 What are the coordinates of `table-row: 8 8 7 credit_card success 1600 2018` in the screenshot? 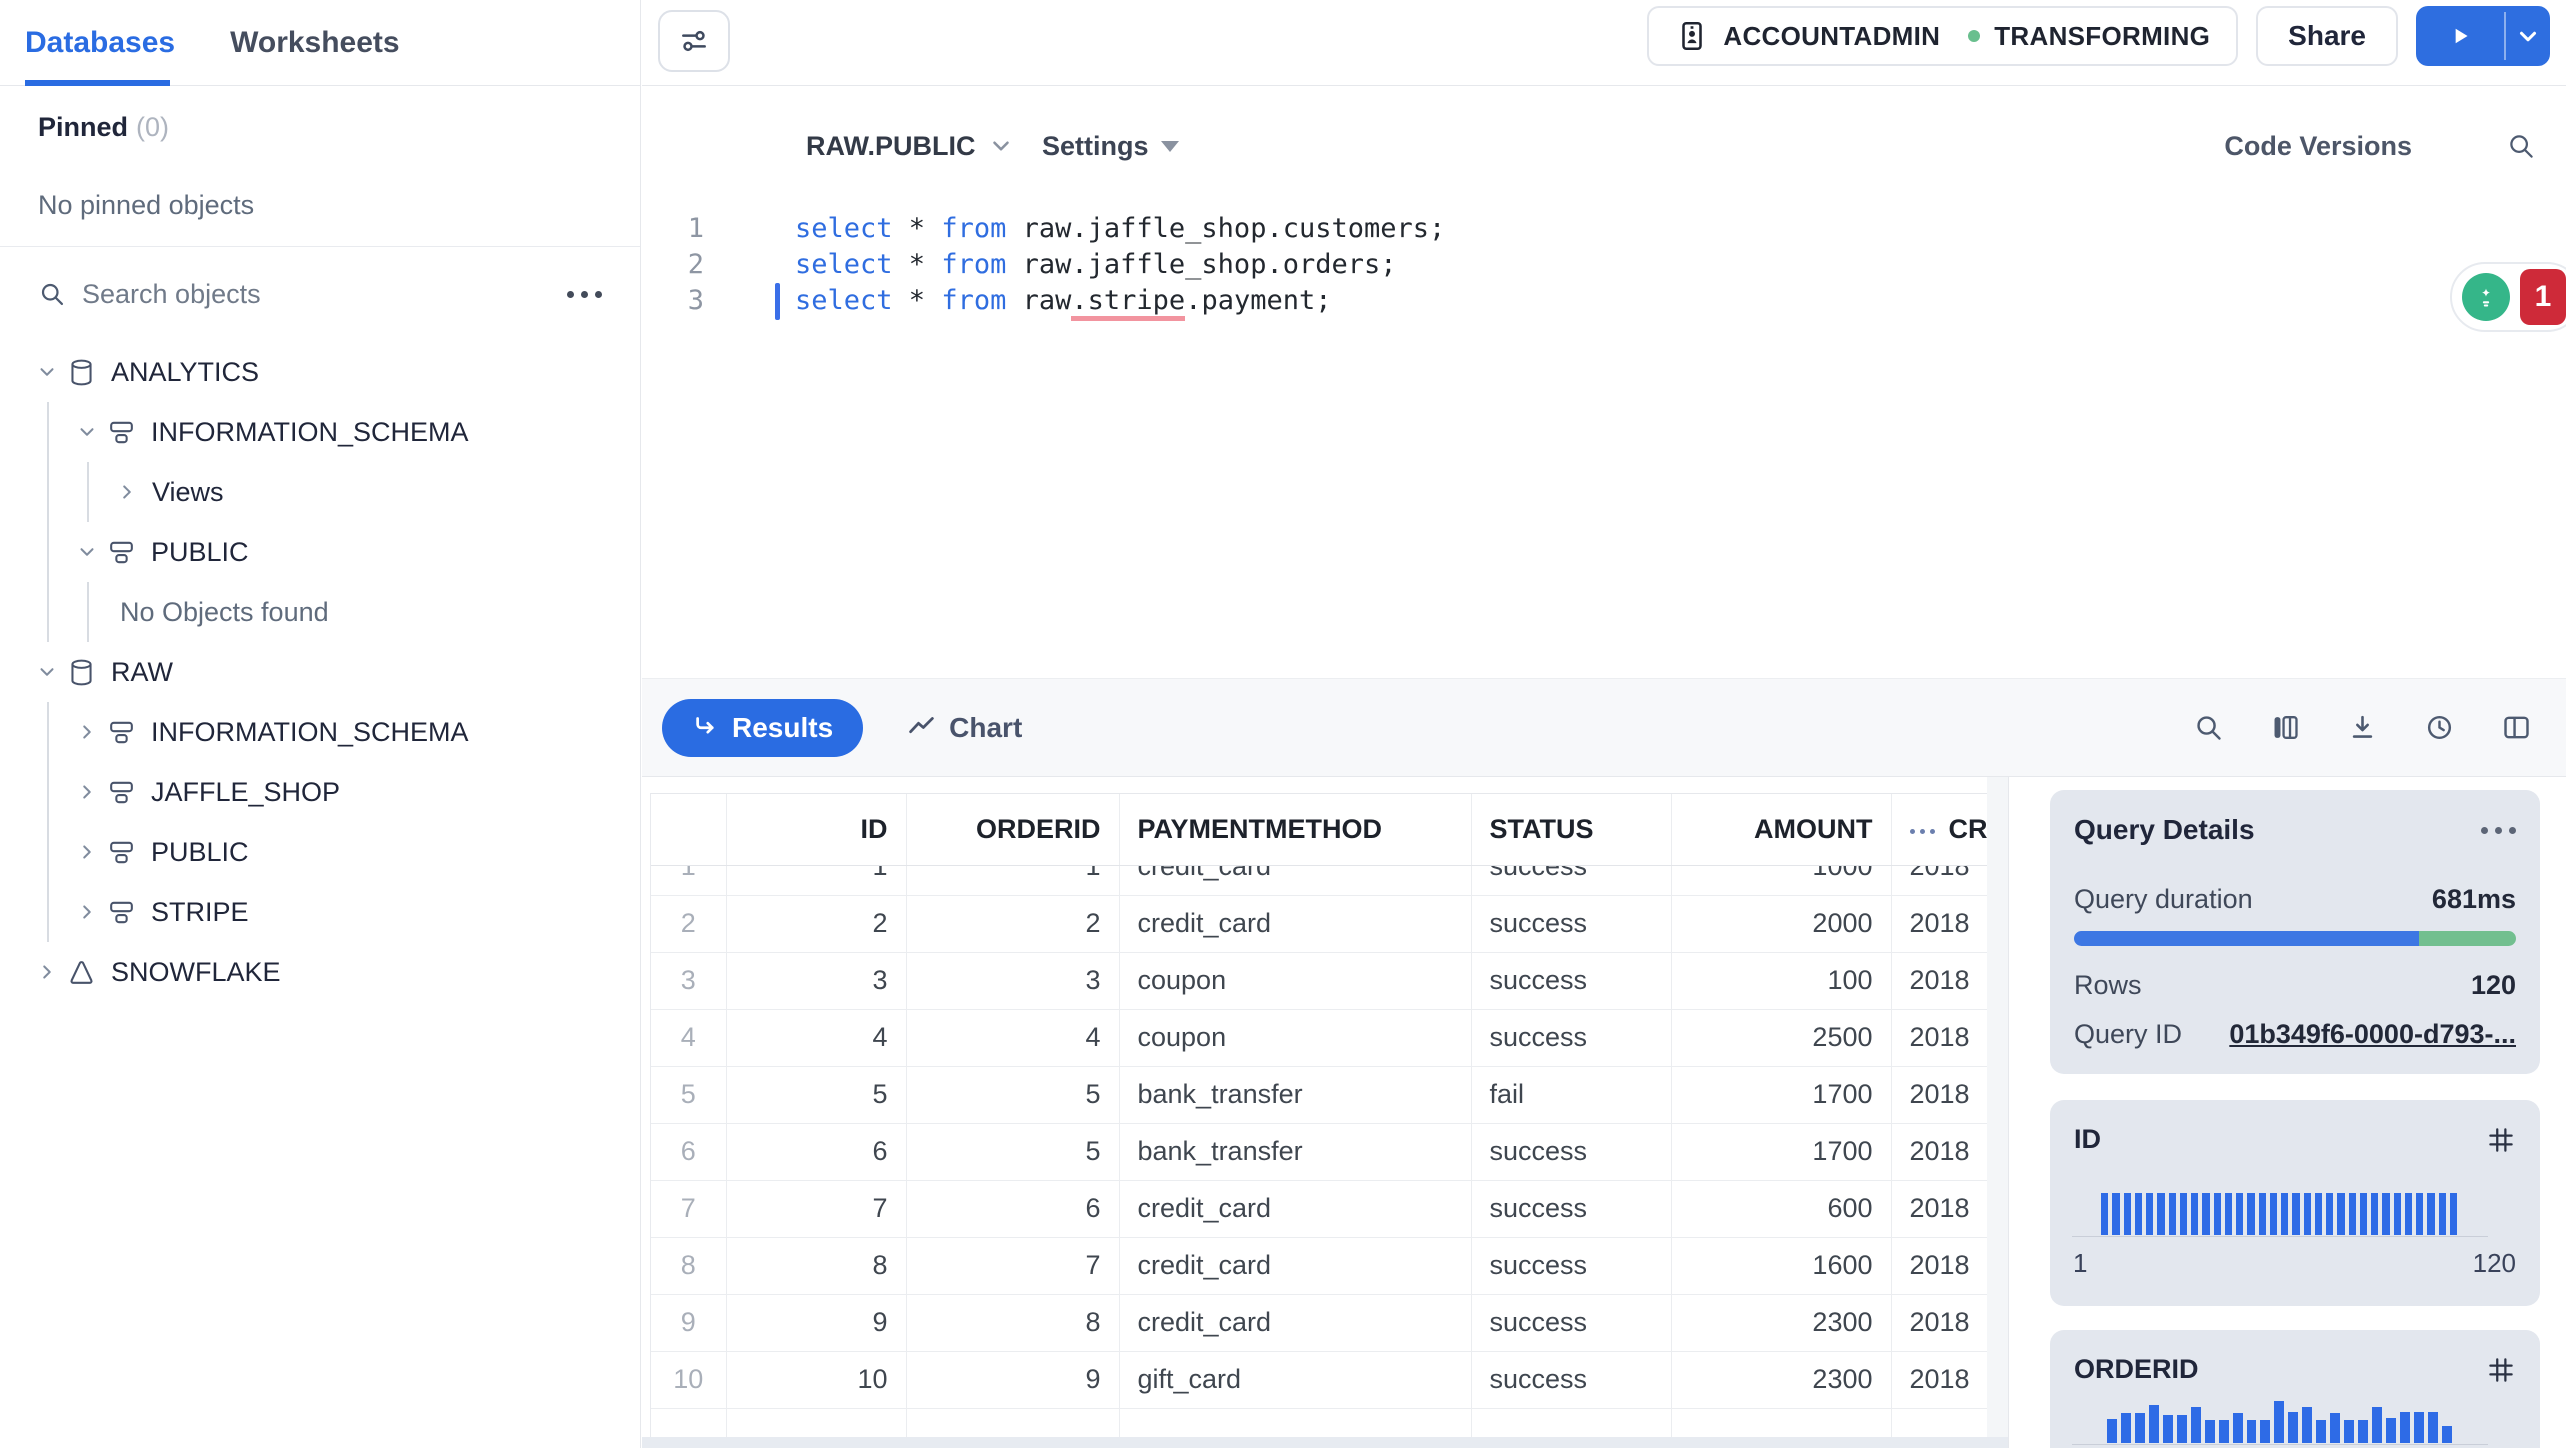 It's located at (1319, 1266).